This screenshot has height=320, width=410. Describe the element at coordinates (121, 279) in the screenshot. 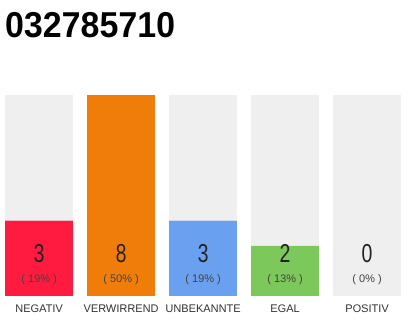

I see `annotation: ( 50% )` at that location.